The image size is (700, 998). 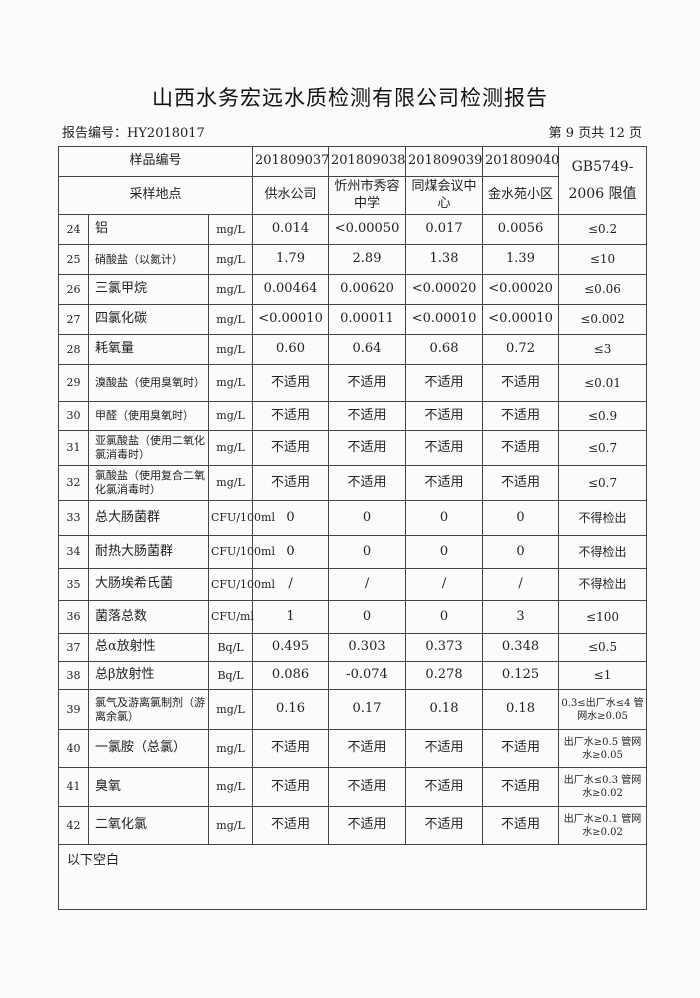 I want to click on table-row: 41 臭氧 mg/L 不适用 不适用 不适用 不适用 出厂水≤0.3 管网水≥0.02, so click(x=353, y=787).